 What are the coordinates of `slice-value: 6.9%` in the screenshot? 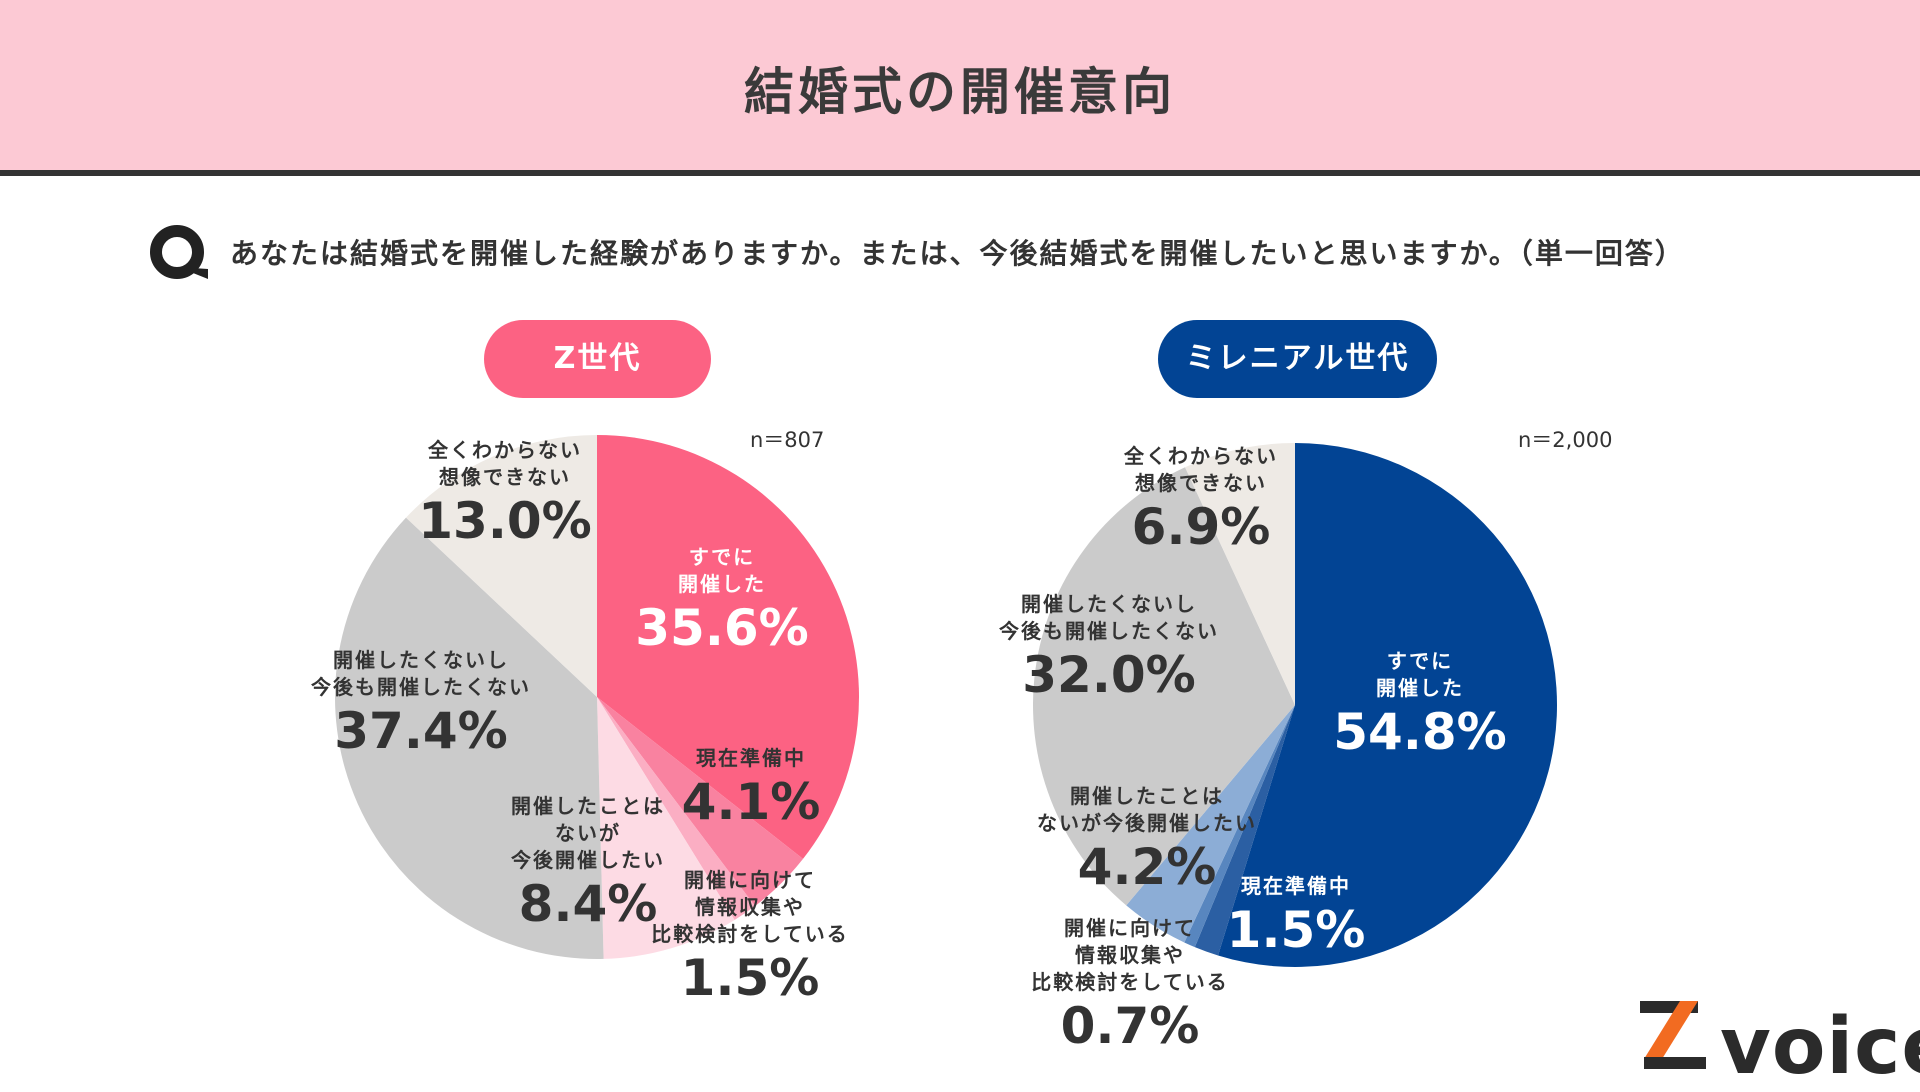 It's located at (1201, 527).